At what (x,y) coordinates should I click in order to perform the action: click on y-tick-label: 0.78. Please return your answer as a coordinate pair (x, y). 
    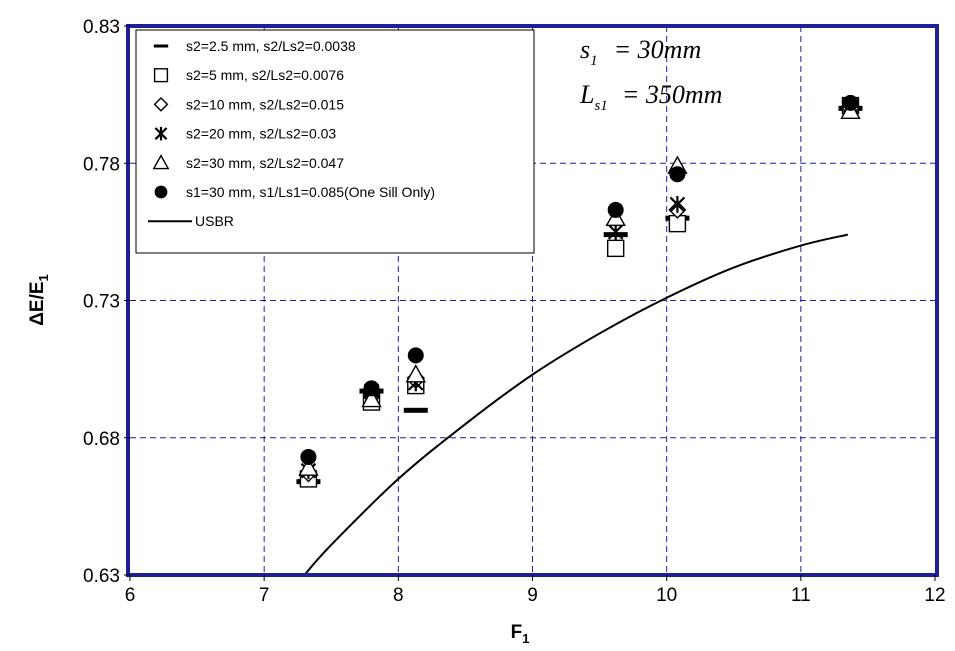
    Looking at the image, I should click on (101, 164).